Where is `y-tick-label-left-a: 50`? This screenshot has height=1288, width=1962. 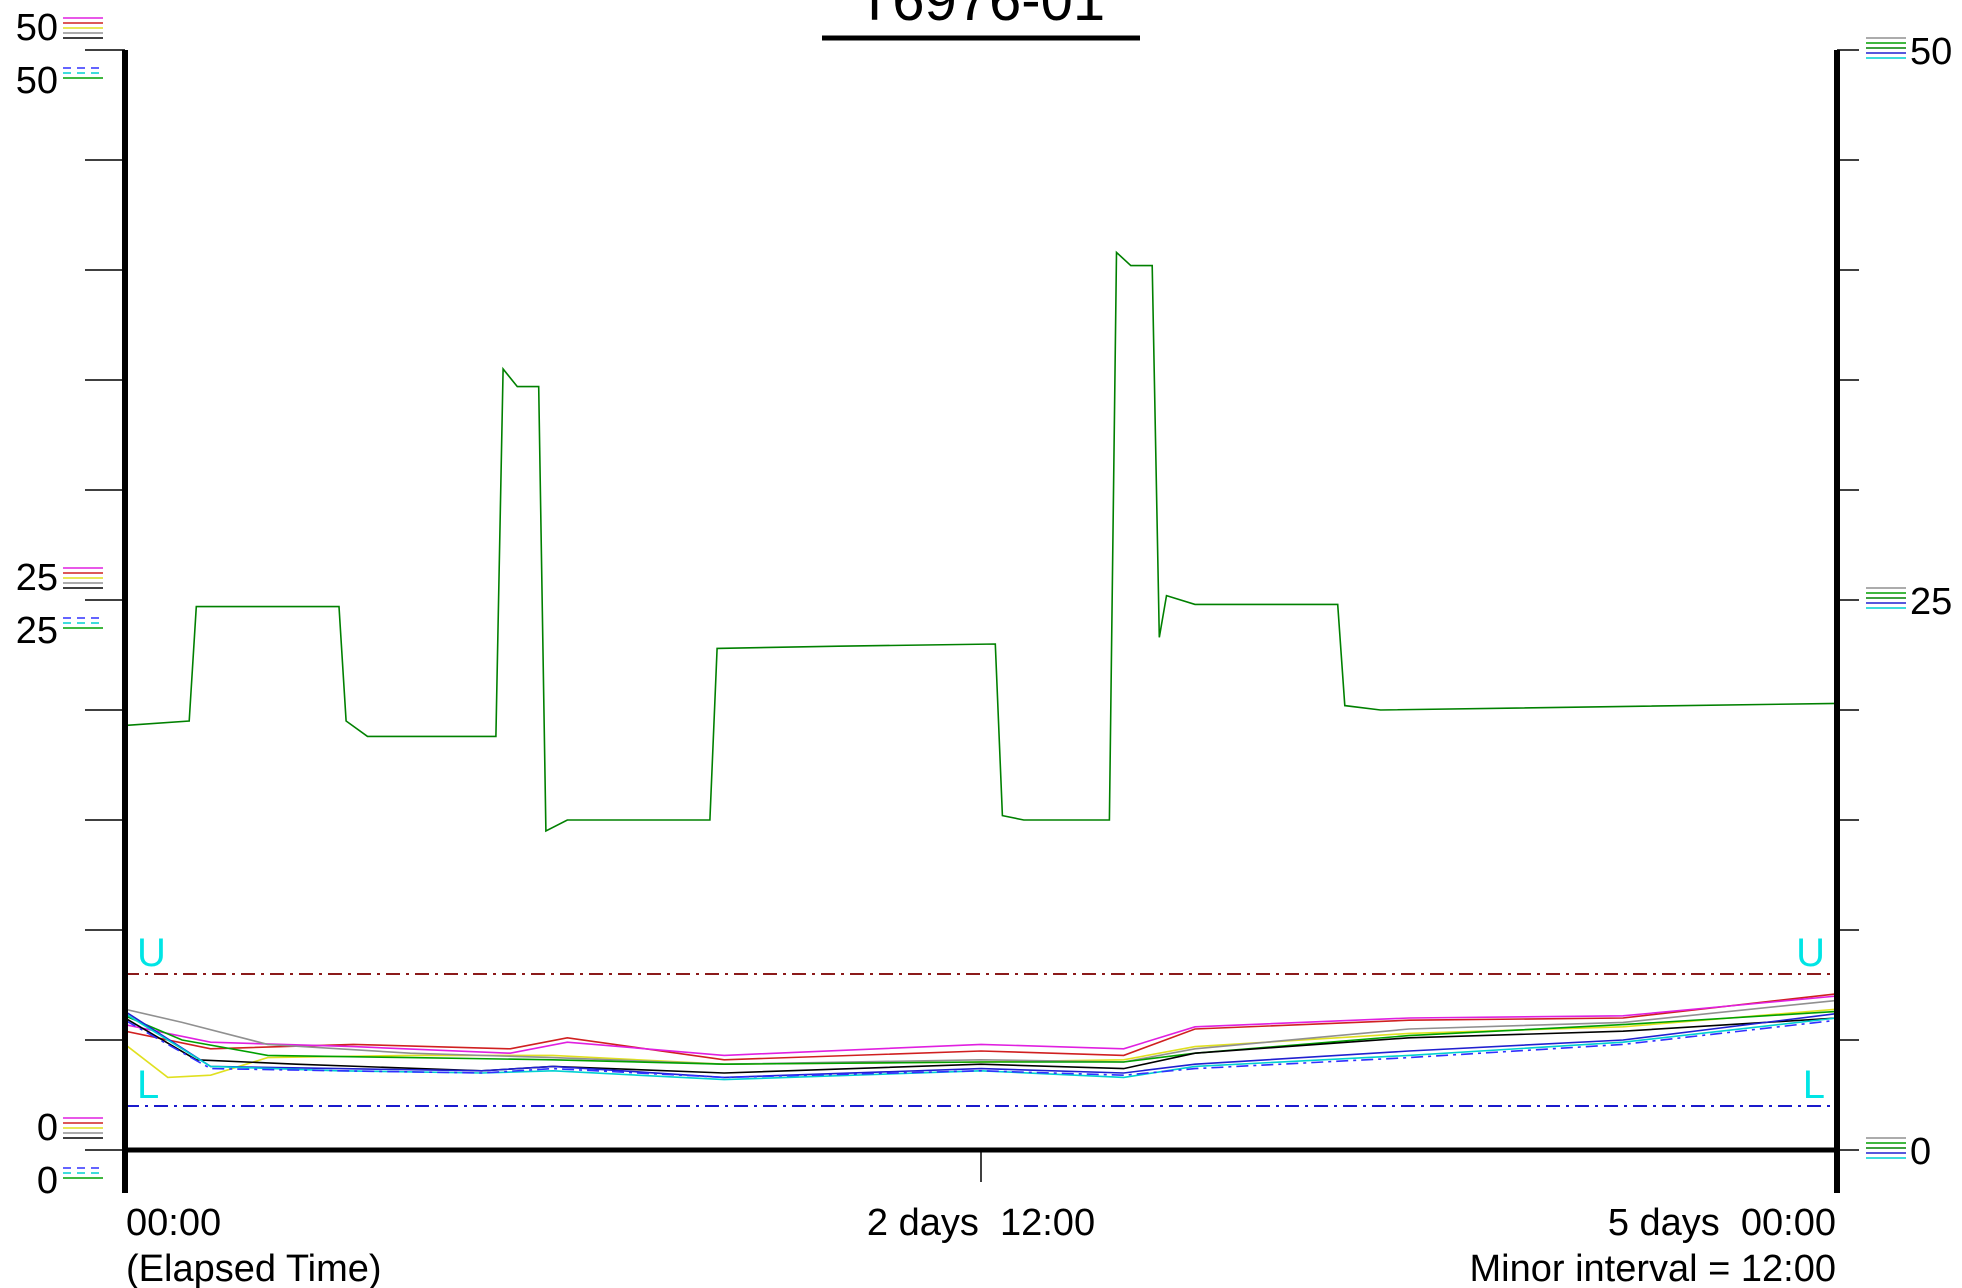
y-tick-label-left-a: 50 is located at coordinates (37, 28).